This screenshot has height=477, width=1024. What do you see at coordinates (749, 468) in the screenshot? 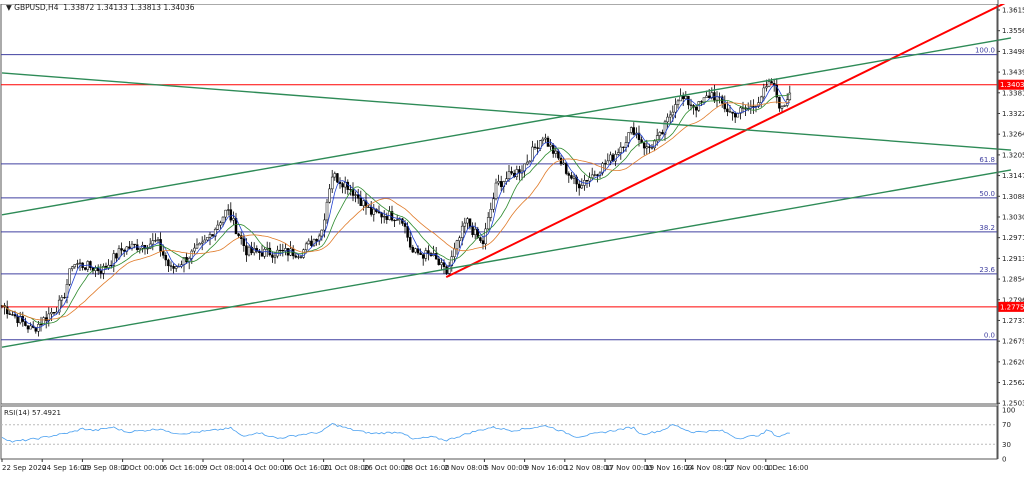
I see `x-tick-label: 27 Nov 00:00` at bounding box center [749, 468].